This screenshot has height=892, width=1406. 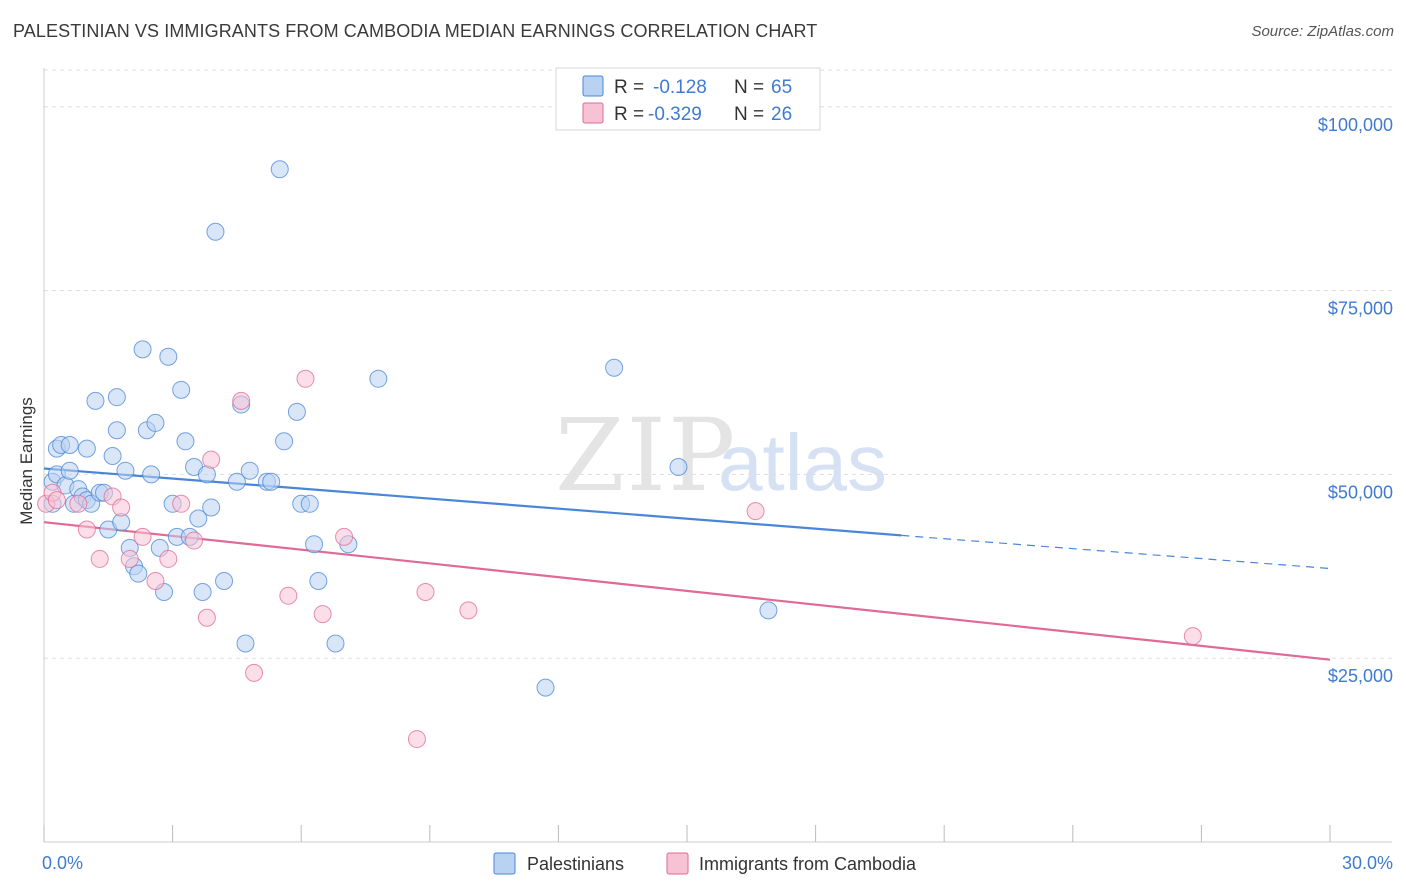 I want to click on stats-swatch-palestinians, so click(x=593, y=86).